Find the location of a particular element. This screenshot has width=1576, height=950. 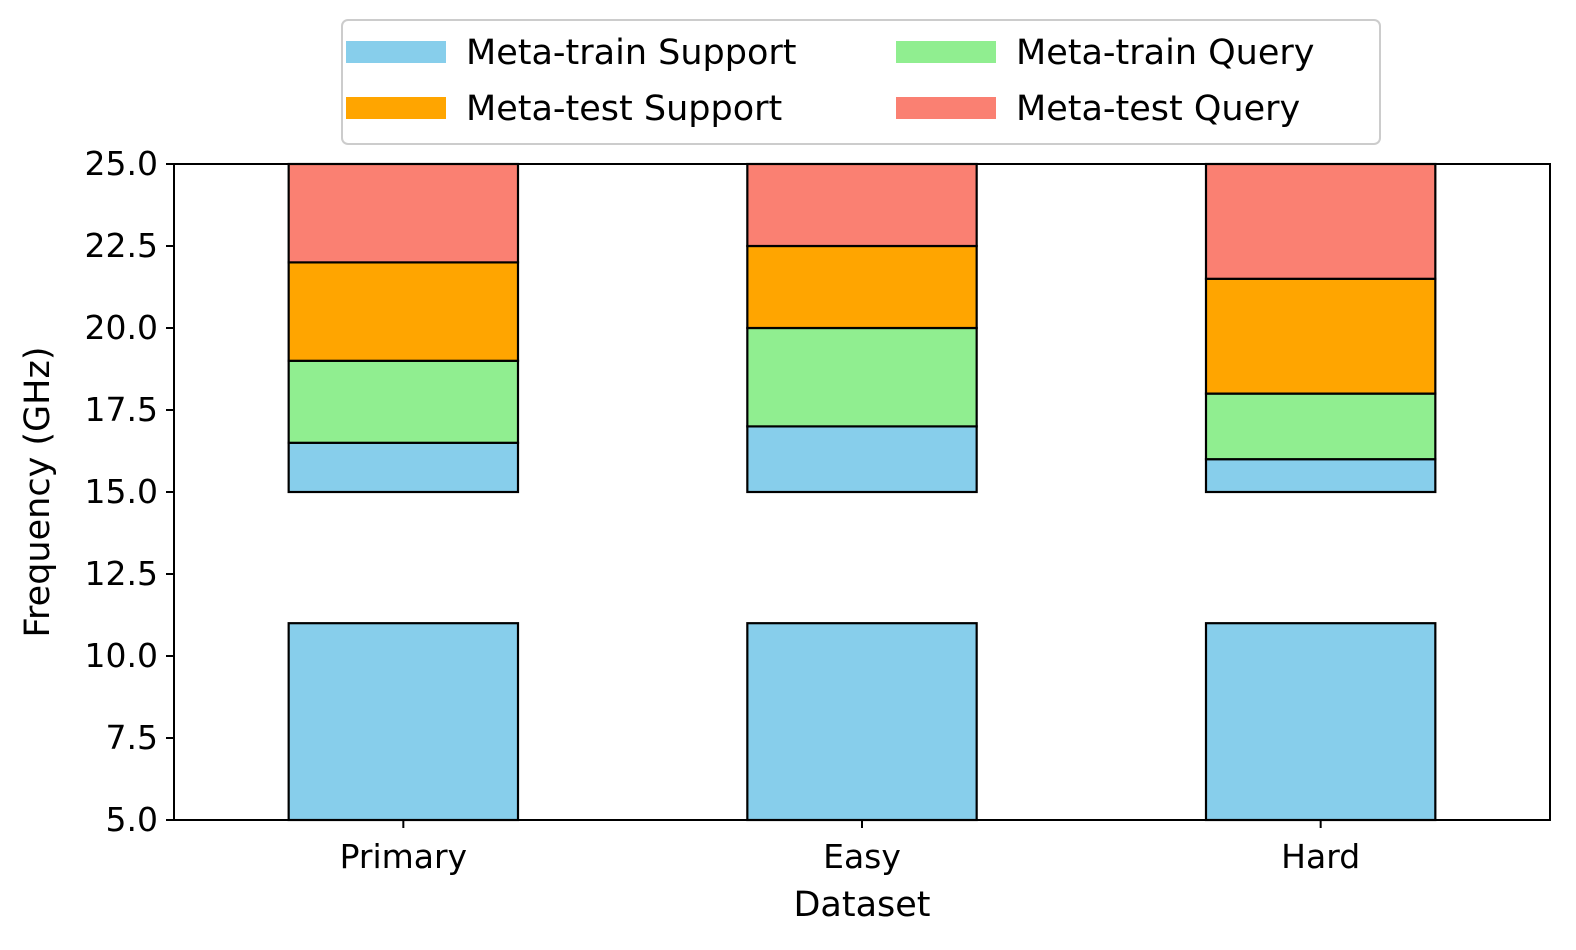

y-tick-label: 7.5 is located at coordinates (132, 737).